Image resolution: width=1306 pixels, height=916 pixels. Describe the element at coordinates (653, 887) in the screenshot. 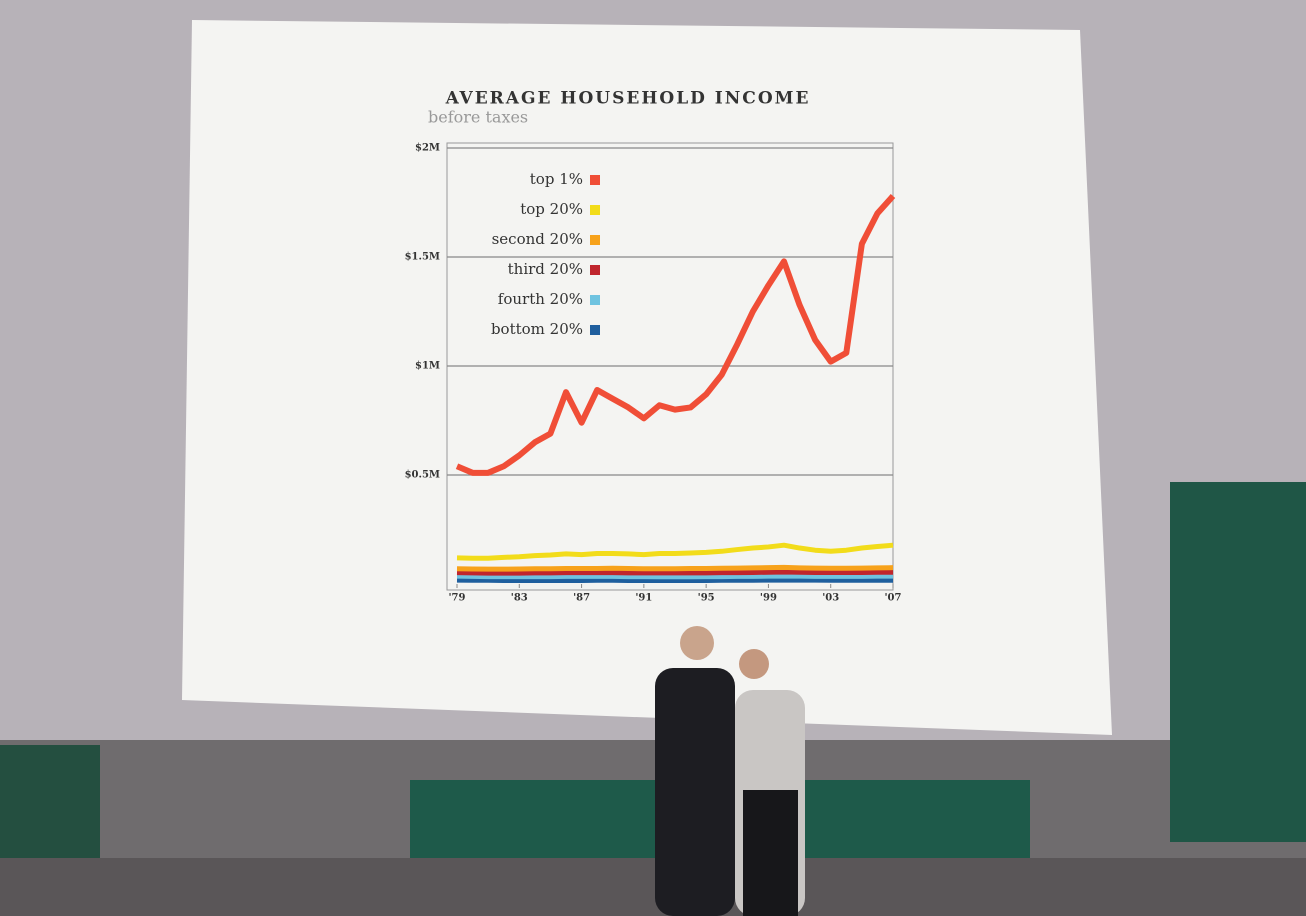

I see `street` at that location.